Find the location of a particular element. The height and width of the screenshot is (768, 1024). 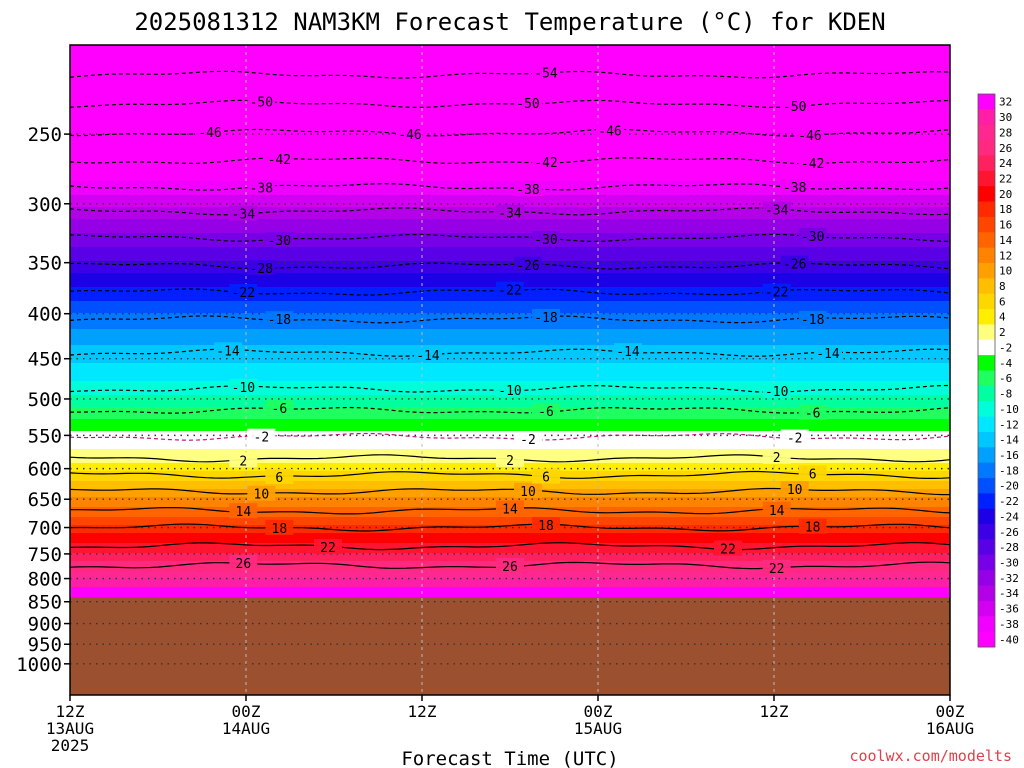

isotherm-label: 18 is located at coordinates (280, 529).